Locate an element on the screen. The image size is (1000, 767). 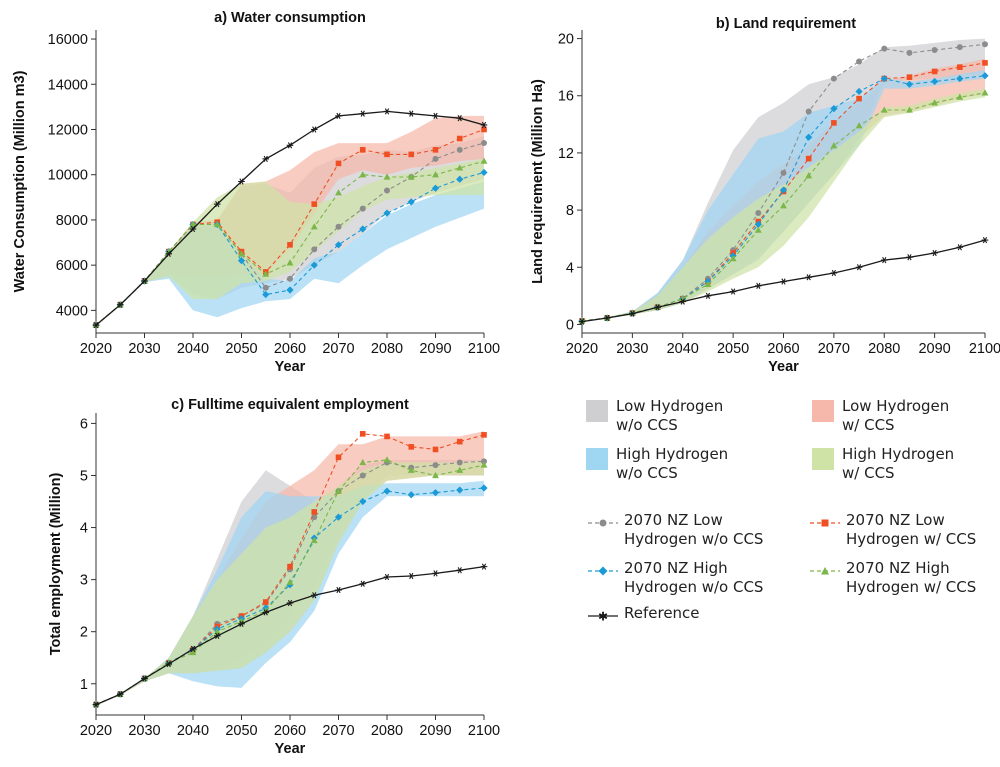
employment-point-2070-nz-low-hydrogen-w-ccs-2095 is located at coordinates (459, 441).